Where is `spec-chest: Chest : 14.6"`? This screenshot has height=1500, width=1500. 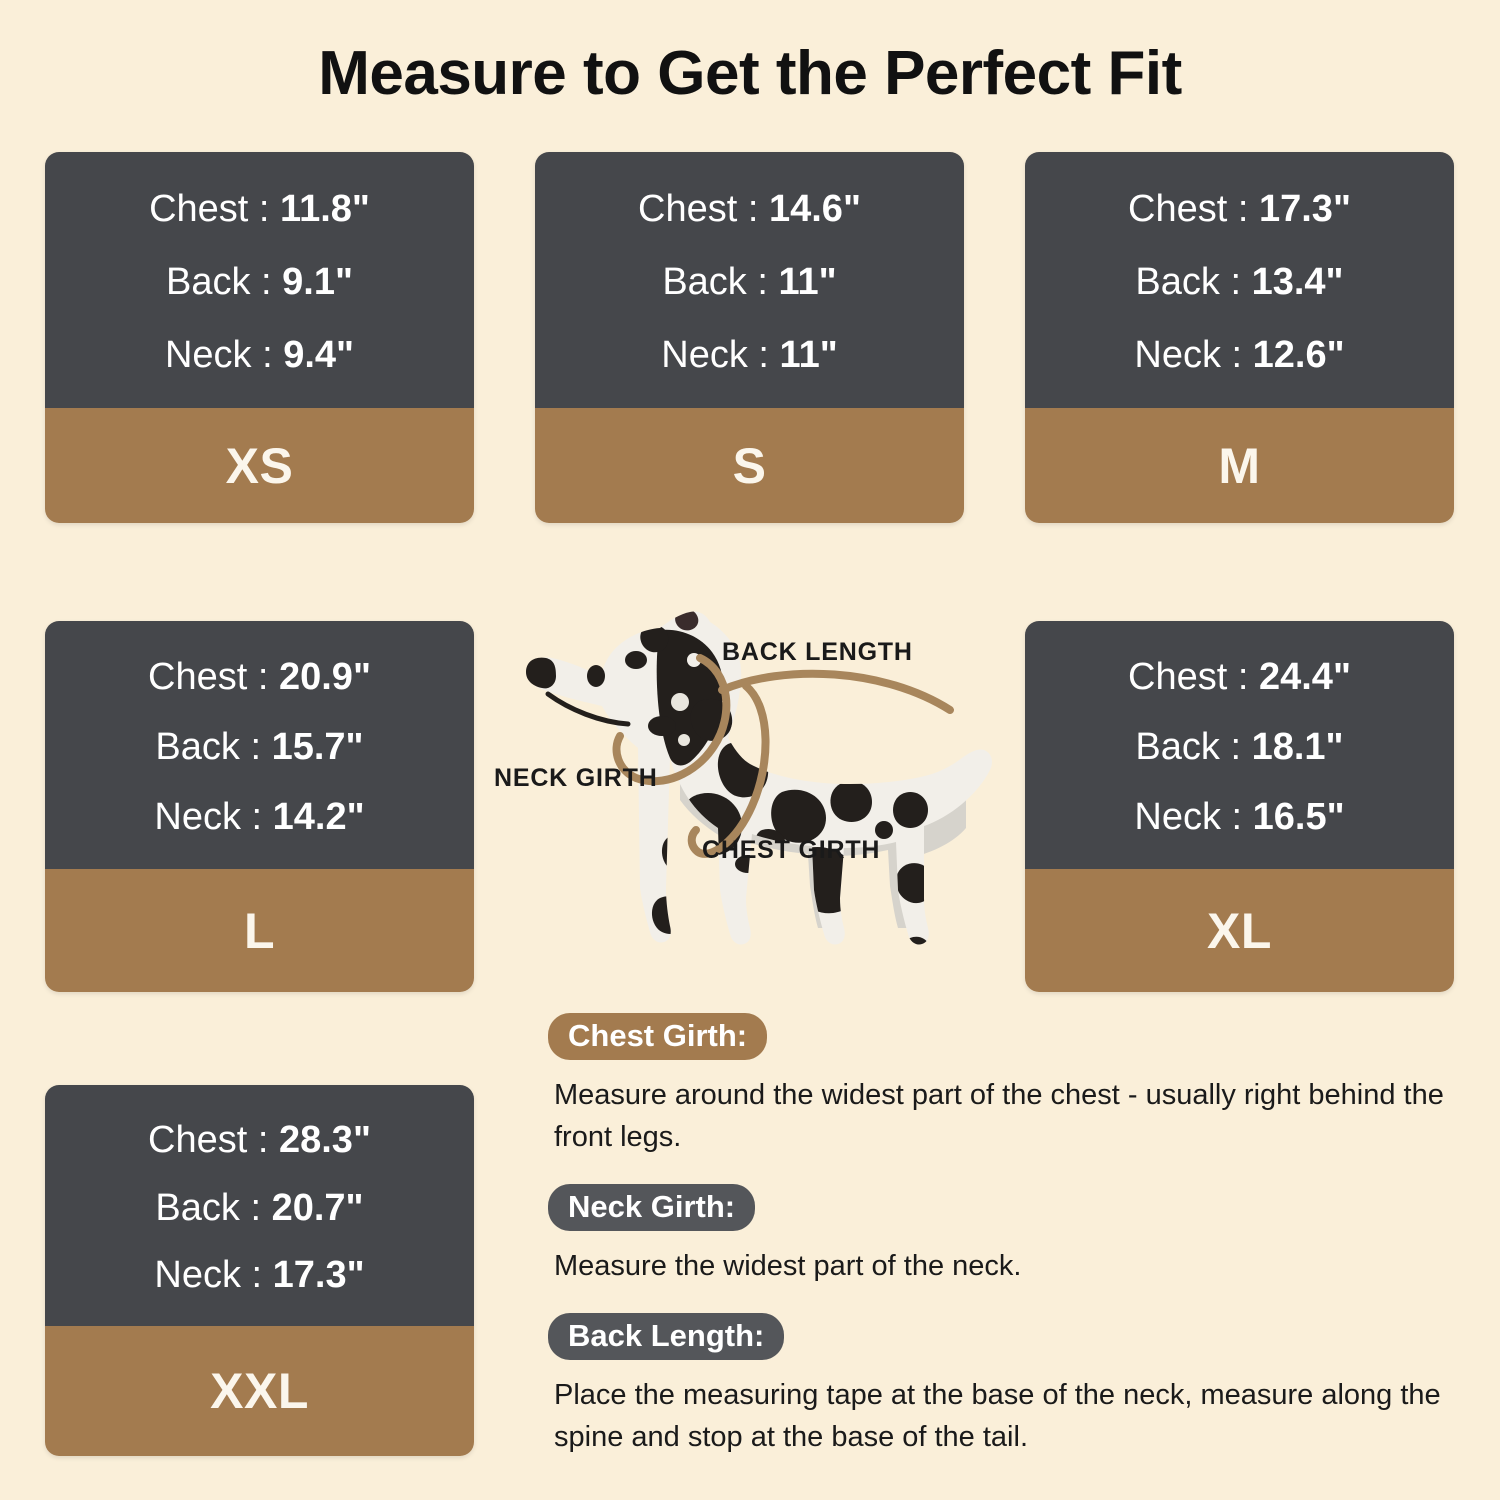 spec-chest: Chest : 14.6" is located at coordinates (749, 209).